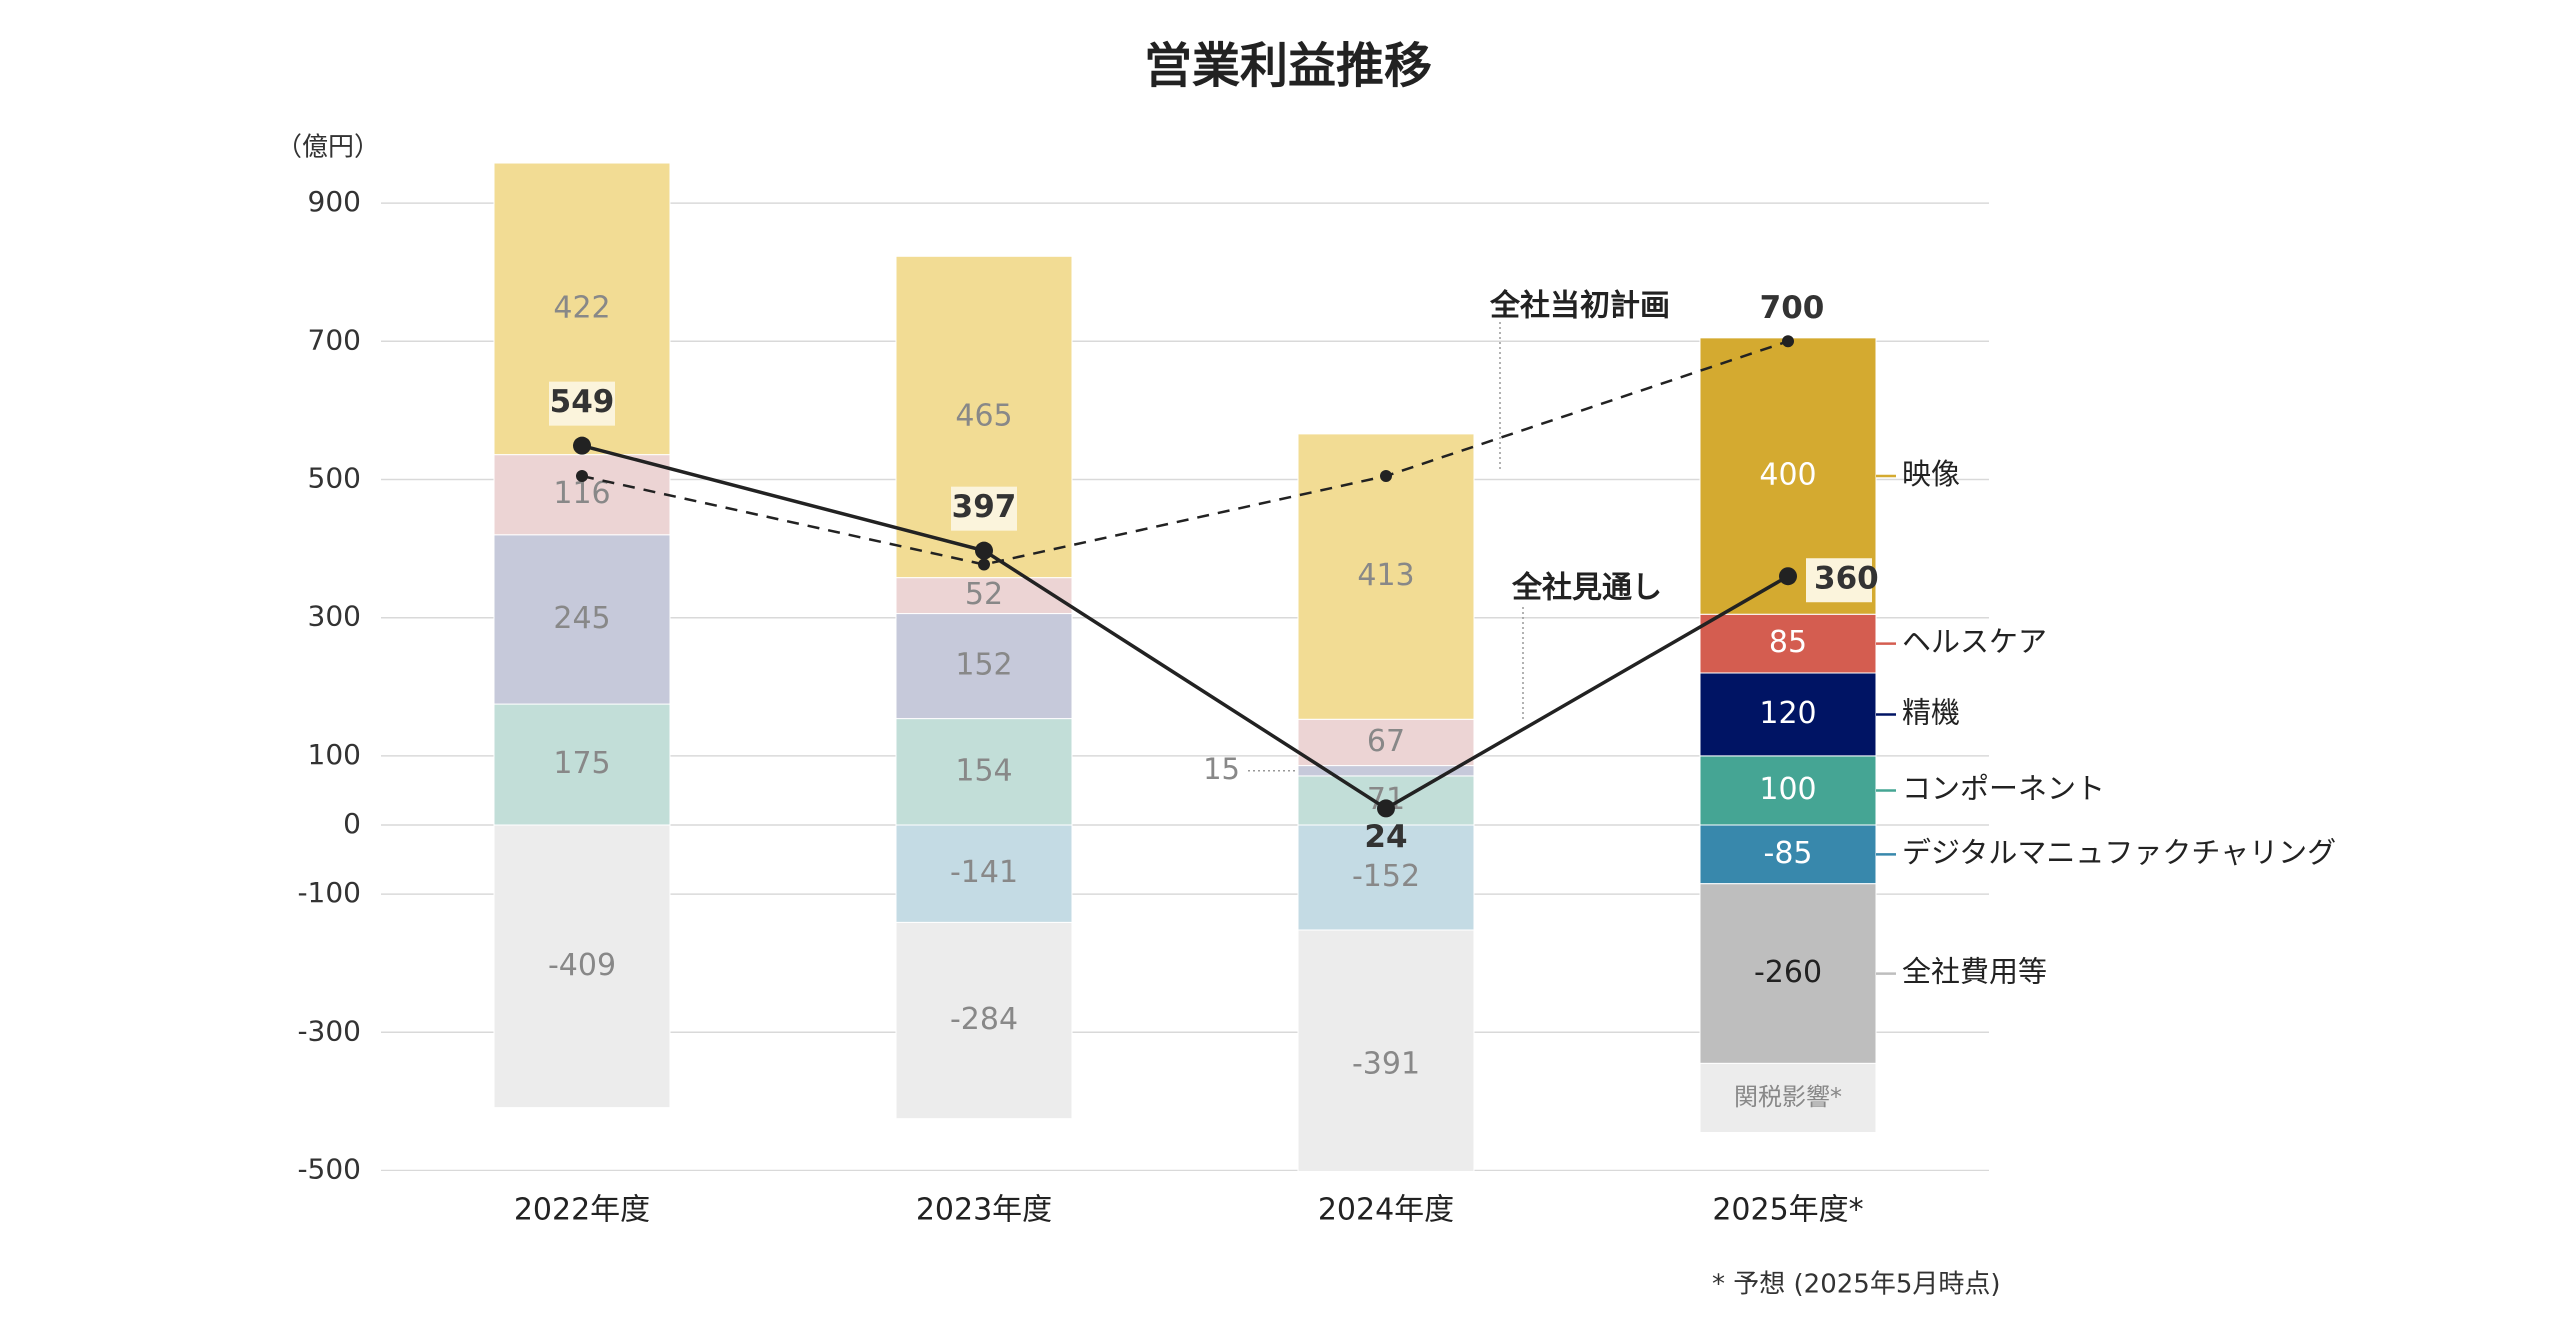 Image resolution: width=2560 pixels, height=1331 pixels. What do you see at coordinates (1385, 837) in the screenshot?
I see `line-value-label: 24` at bounding box center [1385, 837].